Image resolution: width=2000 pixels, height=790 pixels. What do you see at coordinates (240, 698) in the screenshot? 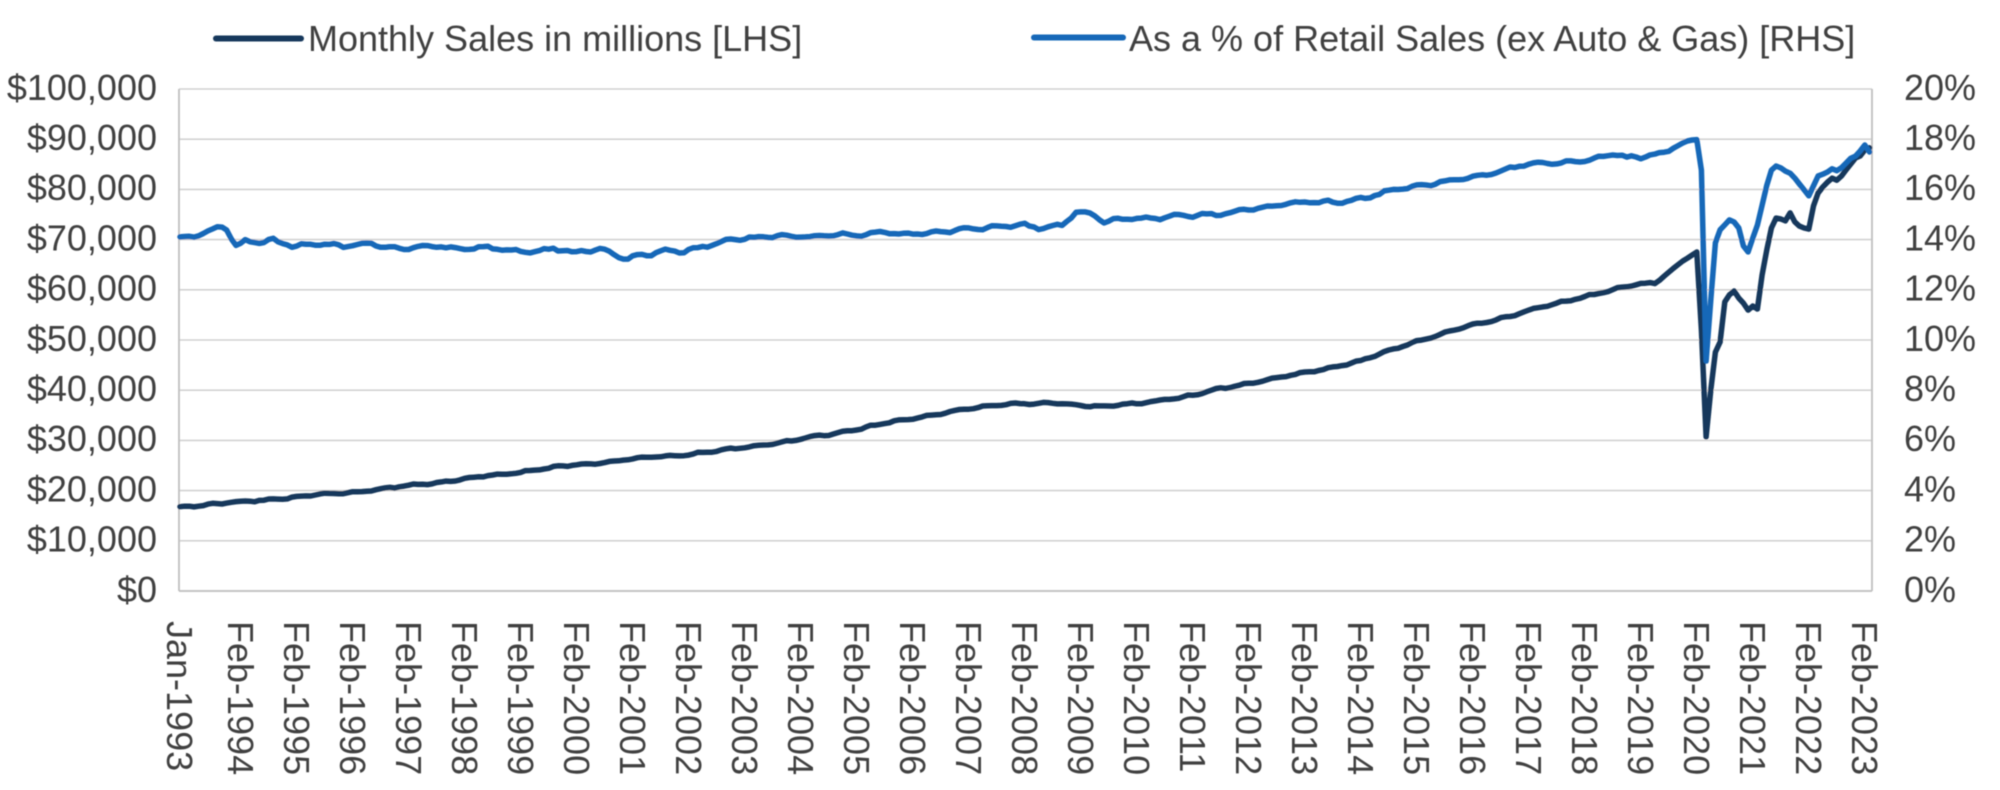
I see `svg-text: Feb-1994` at bounding box center [240, 698].